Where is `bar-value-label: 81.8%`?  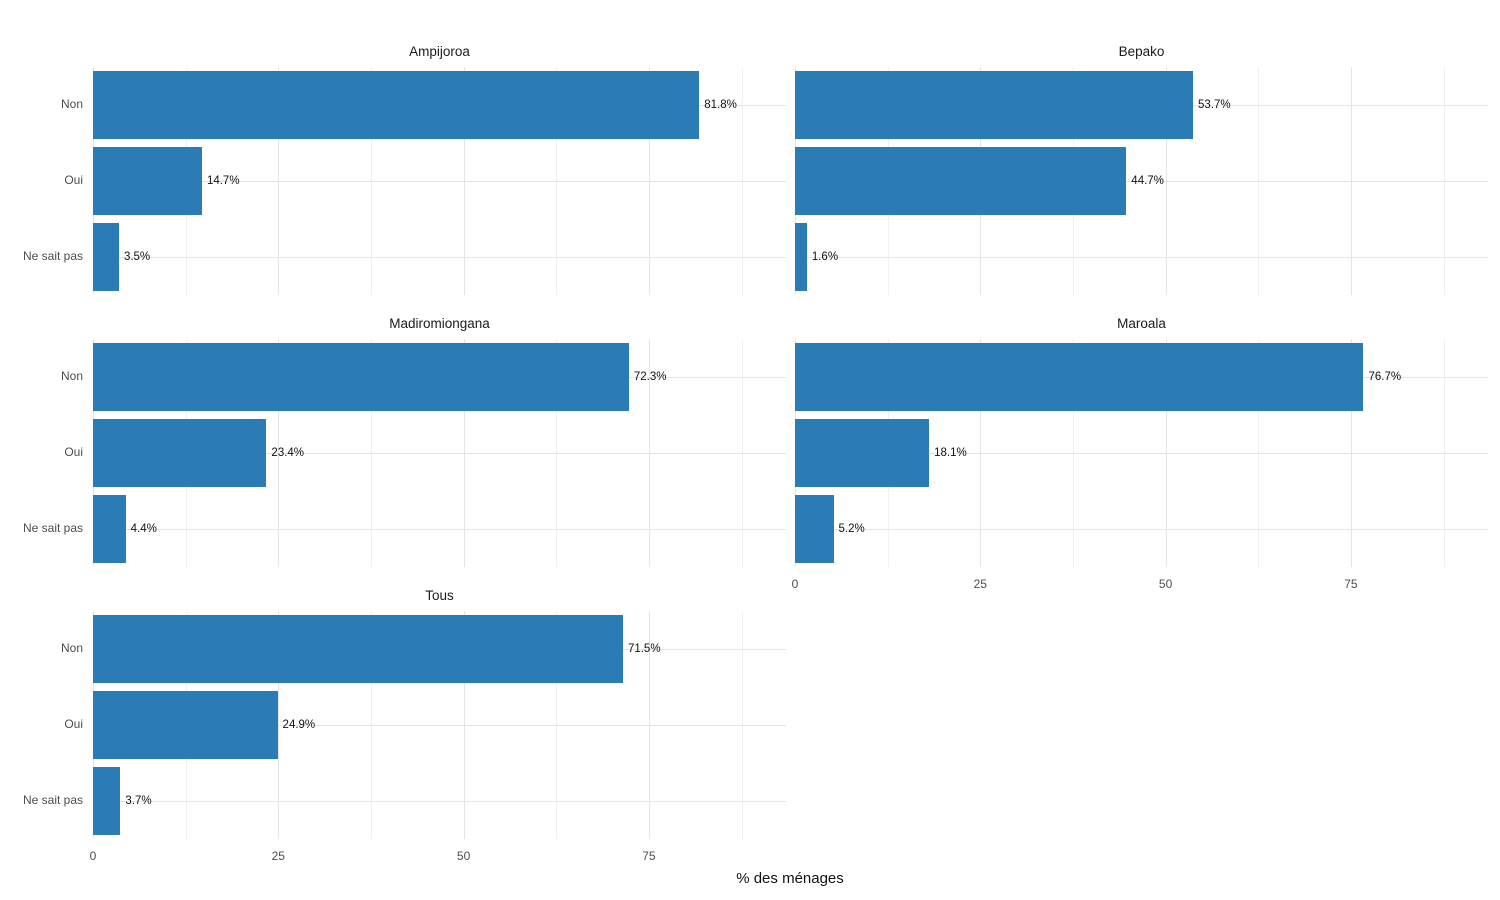 bar-value-label: 81.8% is located at coordinates (720, 105).